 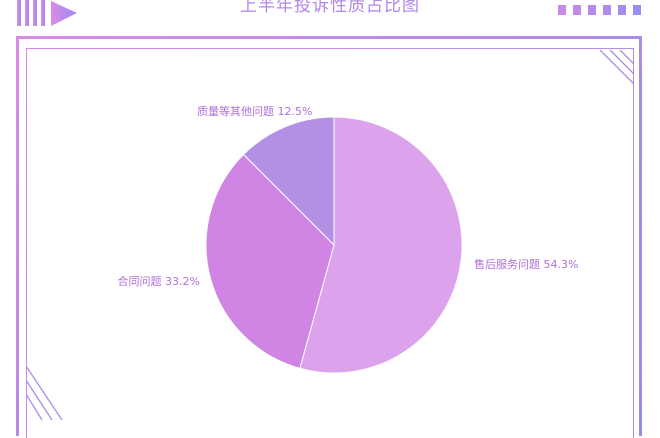 What do you see at coordinates (526, 264) in the screenshot?
I see `slice-label: 售后服务问题 54.3%` at bounding box center [526, 264].